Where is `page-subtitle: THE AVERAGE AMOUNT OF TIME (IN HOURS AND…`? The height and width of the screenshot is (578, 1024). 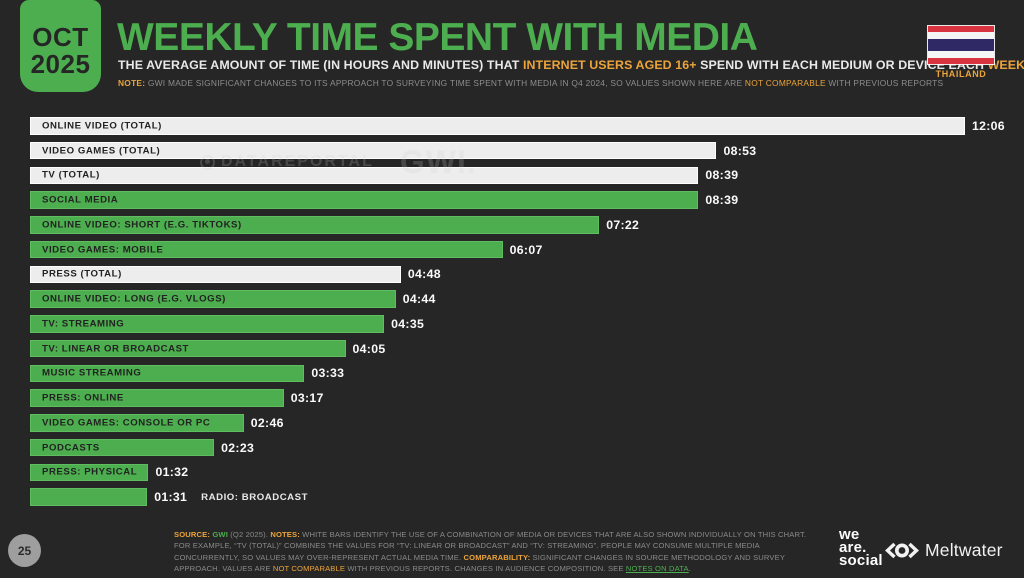 page-subtitle: THE AVERAGE AMOUNT OF TIME (IN HOURS AND… is located at coordinates (571, 65).